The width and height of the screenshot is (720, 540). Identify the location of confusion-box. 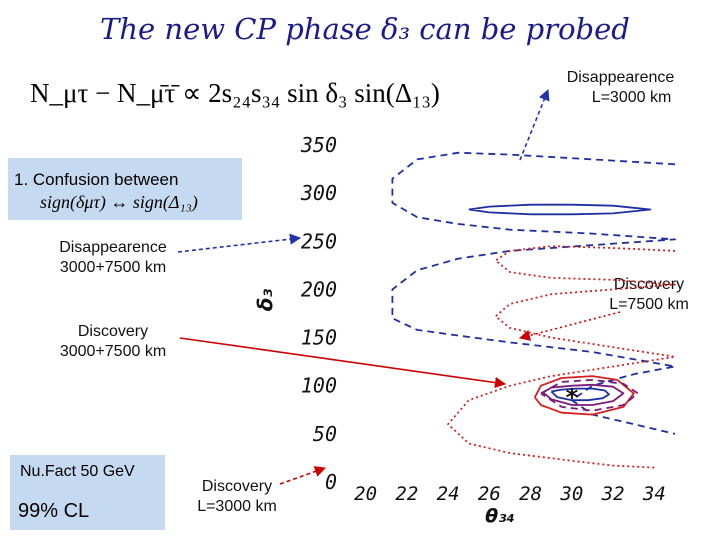
(125, 189).